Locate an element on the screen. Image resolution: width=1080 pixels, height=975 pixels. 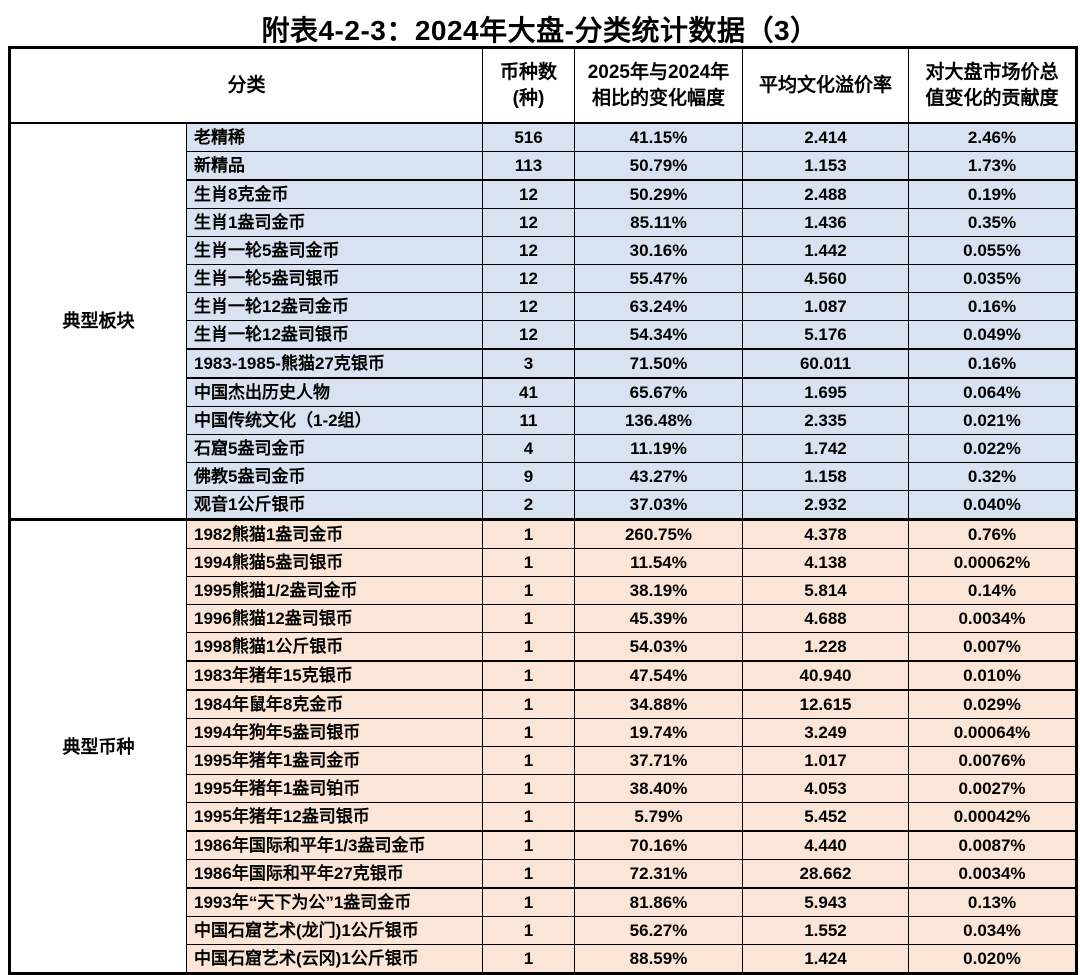
change-cell: 88.59% is located at coordinates (658, 959).